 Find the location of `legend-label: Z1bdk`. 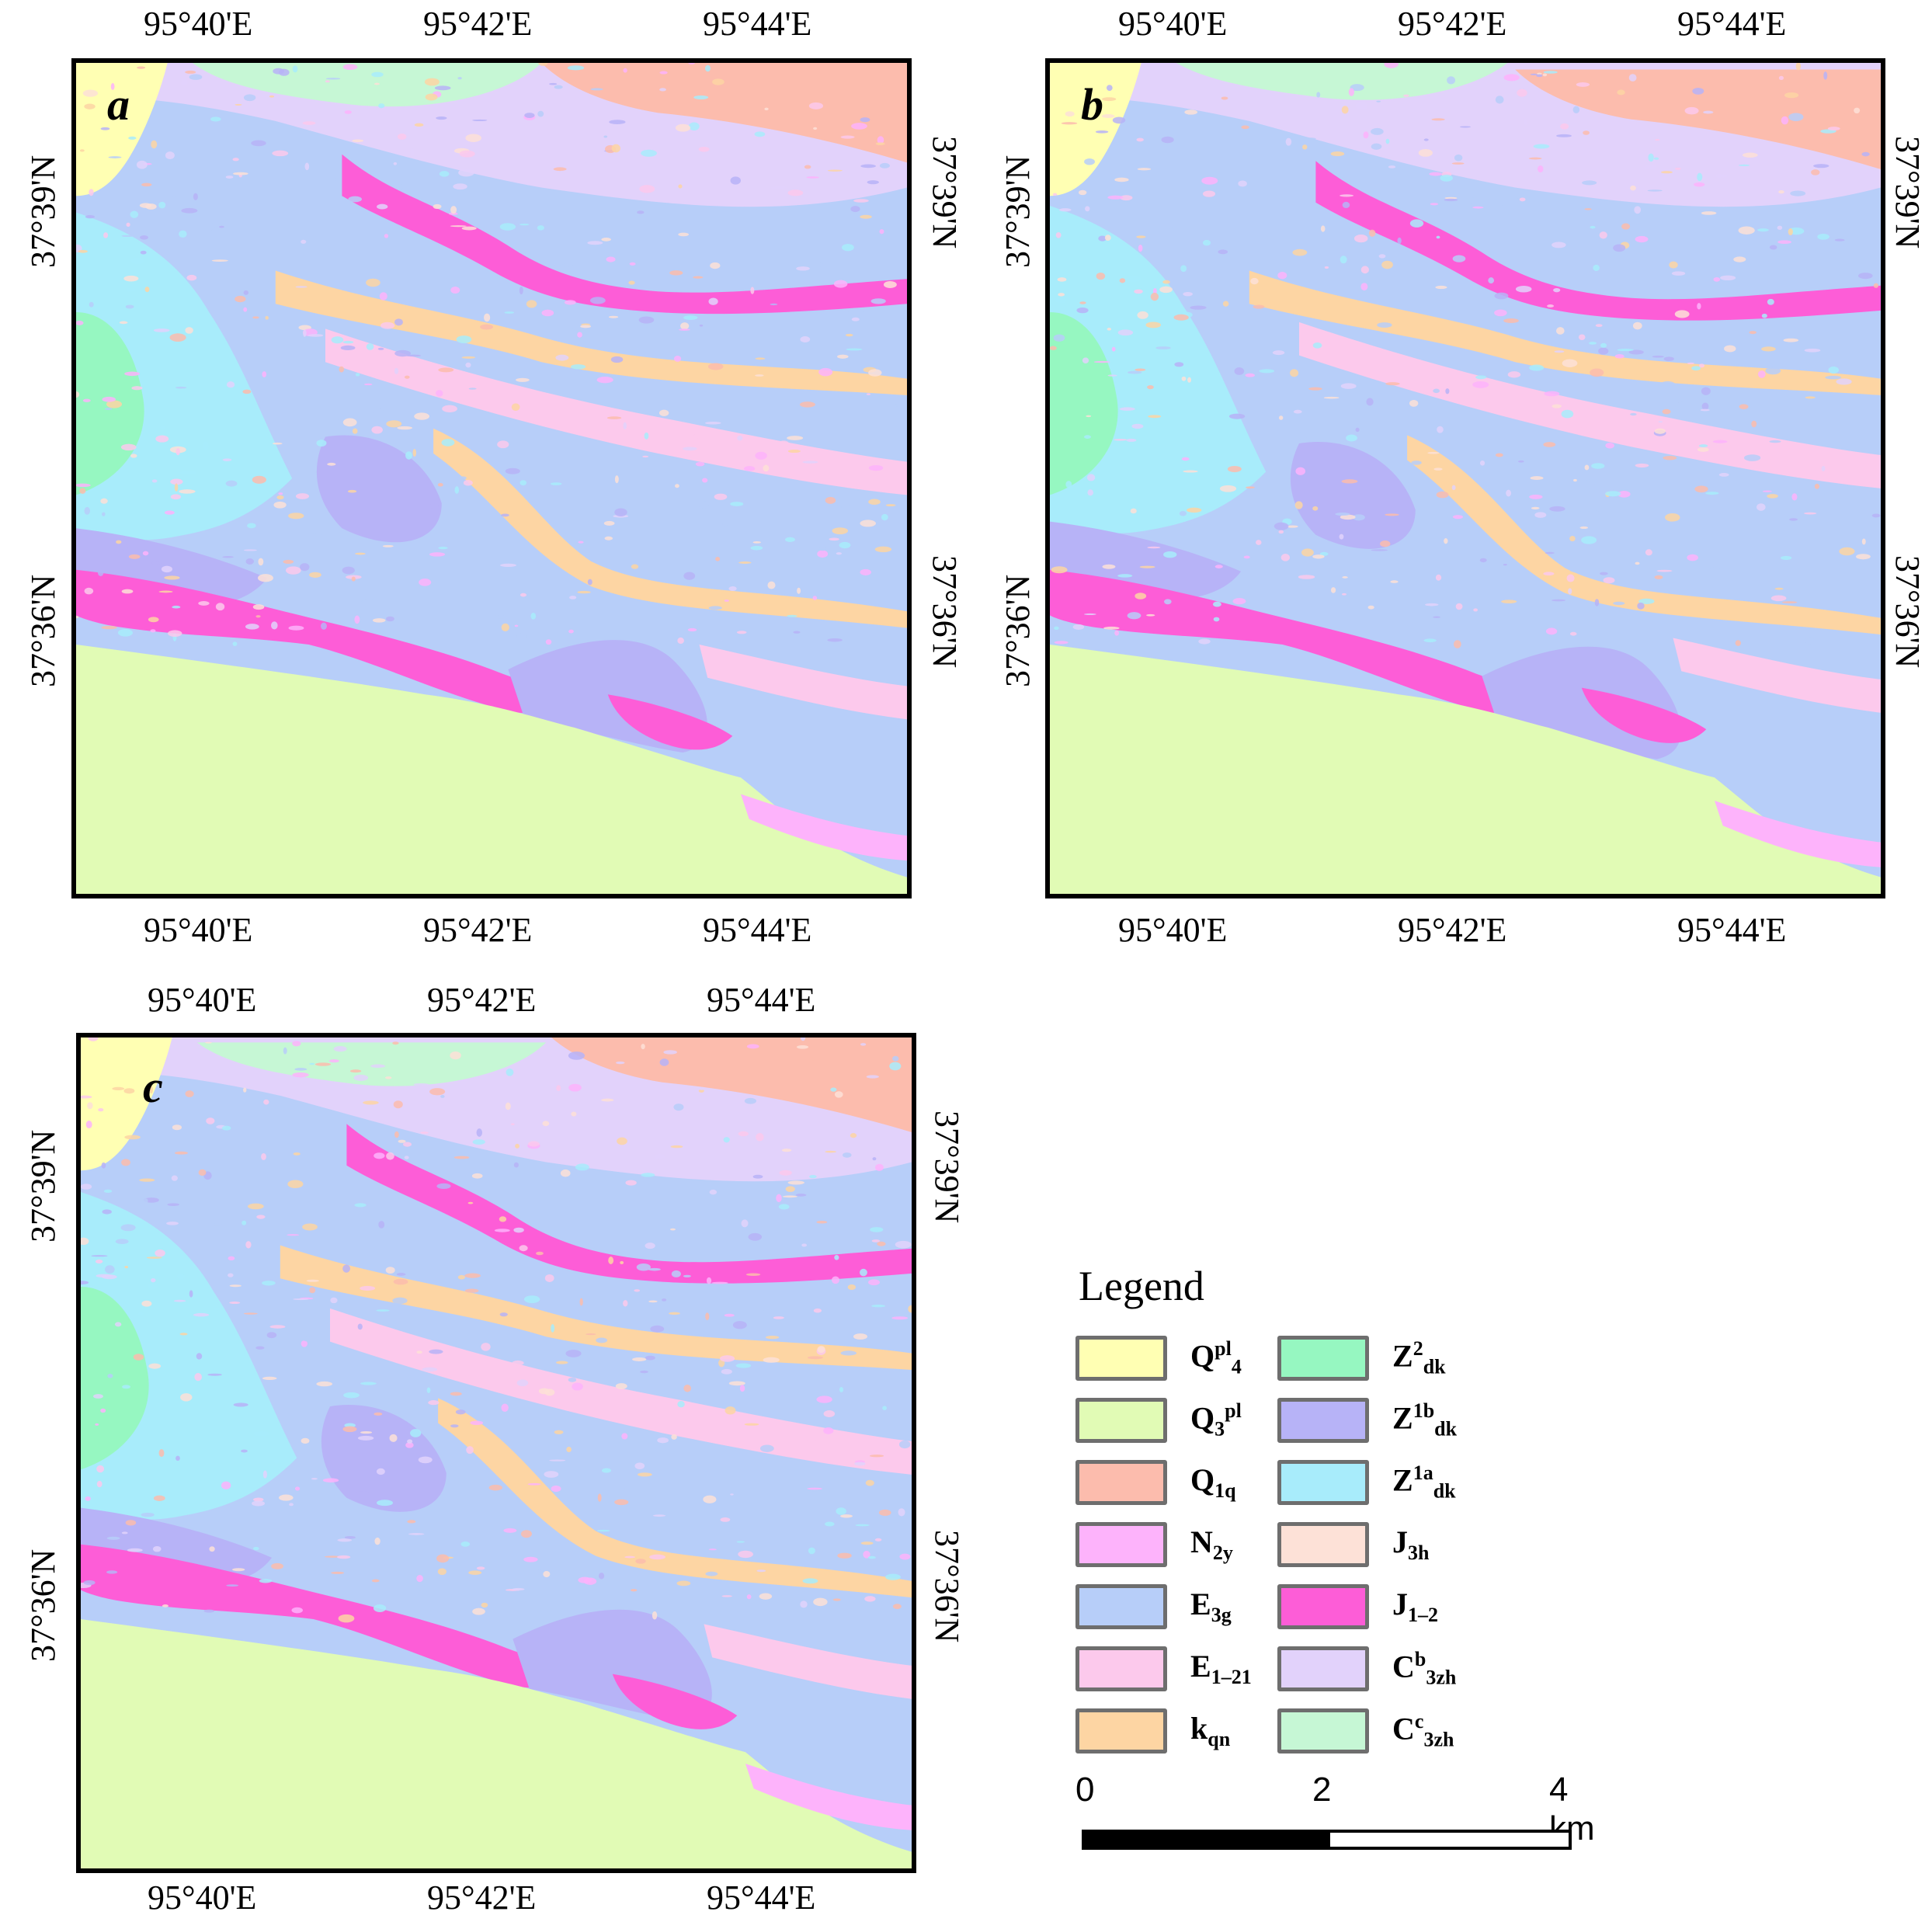

legend-label: Z1bdk is located at coordinates (1425, 1420).